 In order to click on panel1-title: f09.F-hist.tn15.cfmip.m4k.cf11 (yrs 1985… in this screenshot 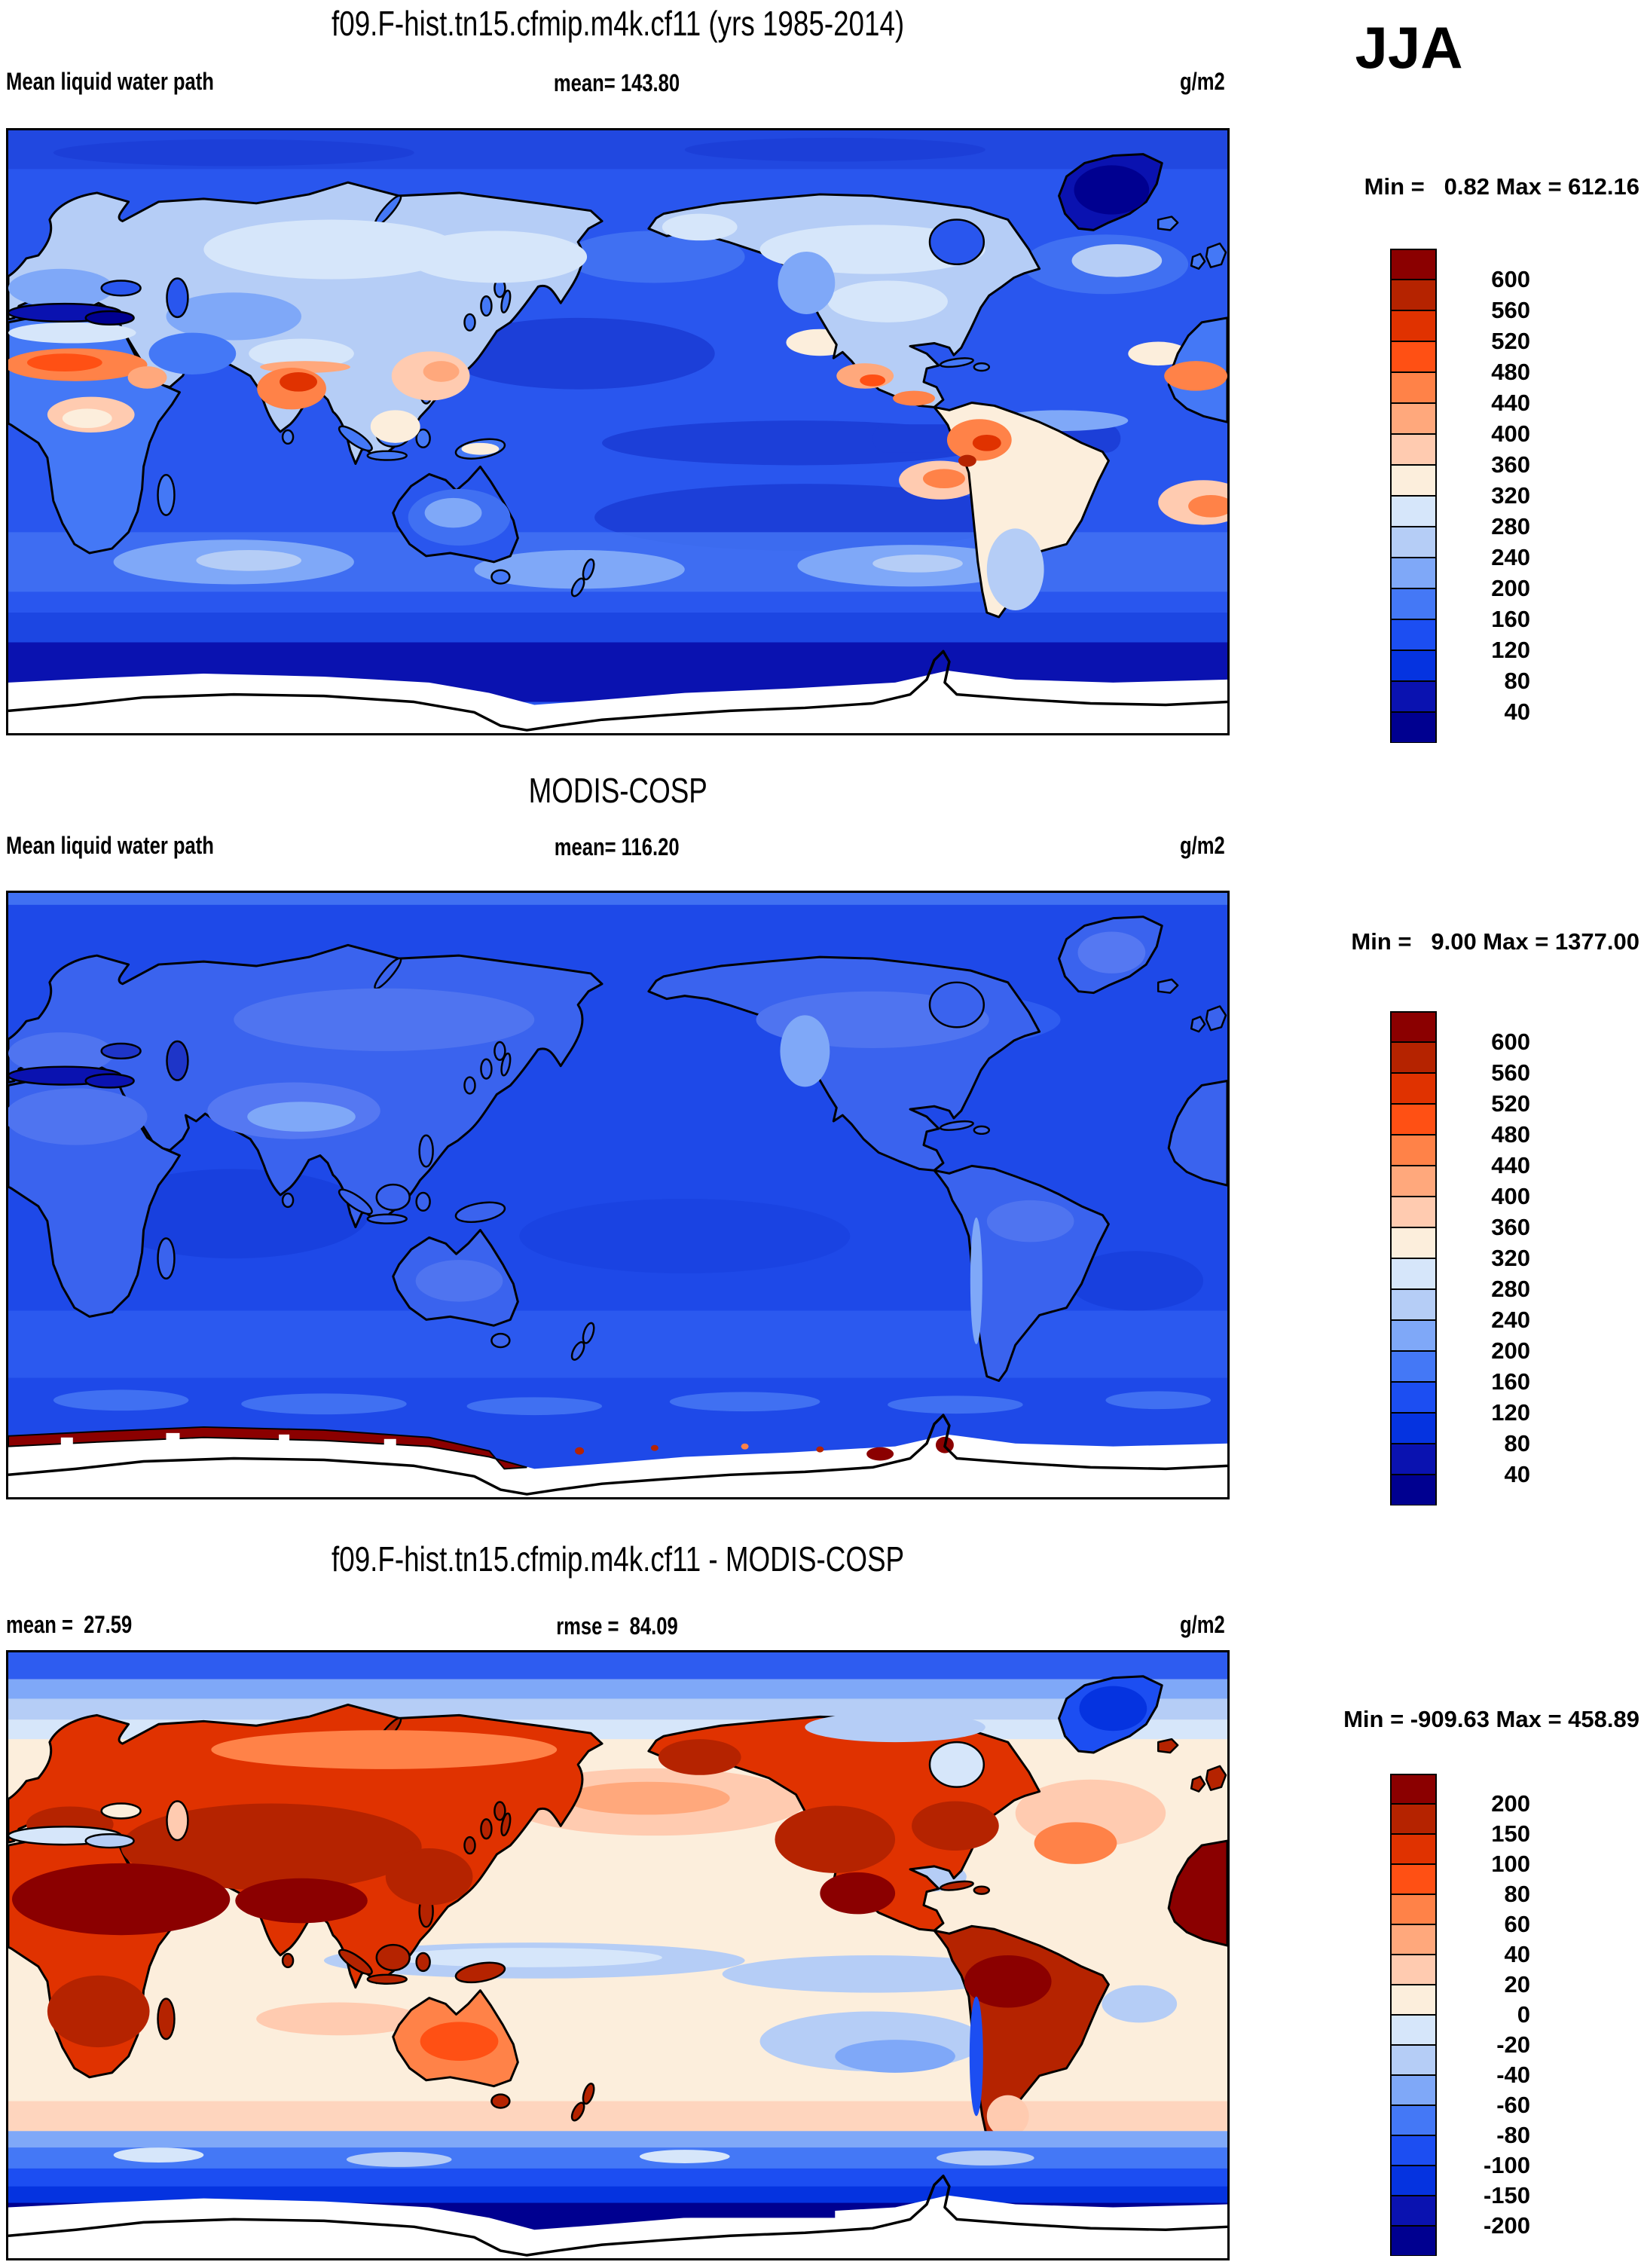, I will do `click(618, 23)`.